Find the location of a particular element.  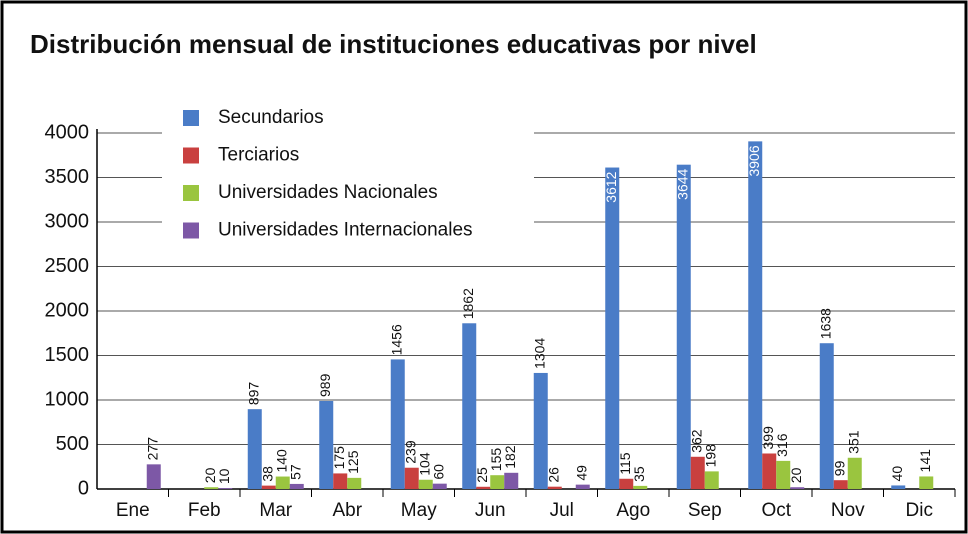

y-tick-label: 0 is located at coordinates (83, 488).